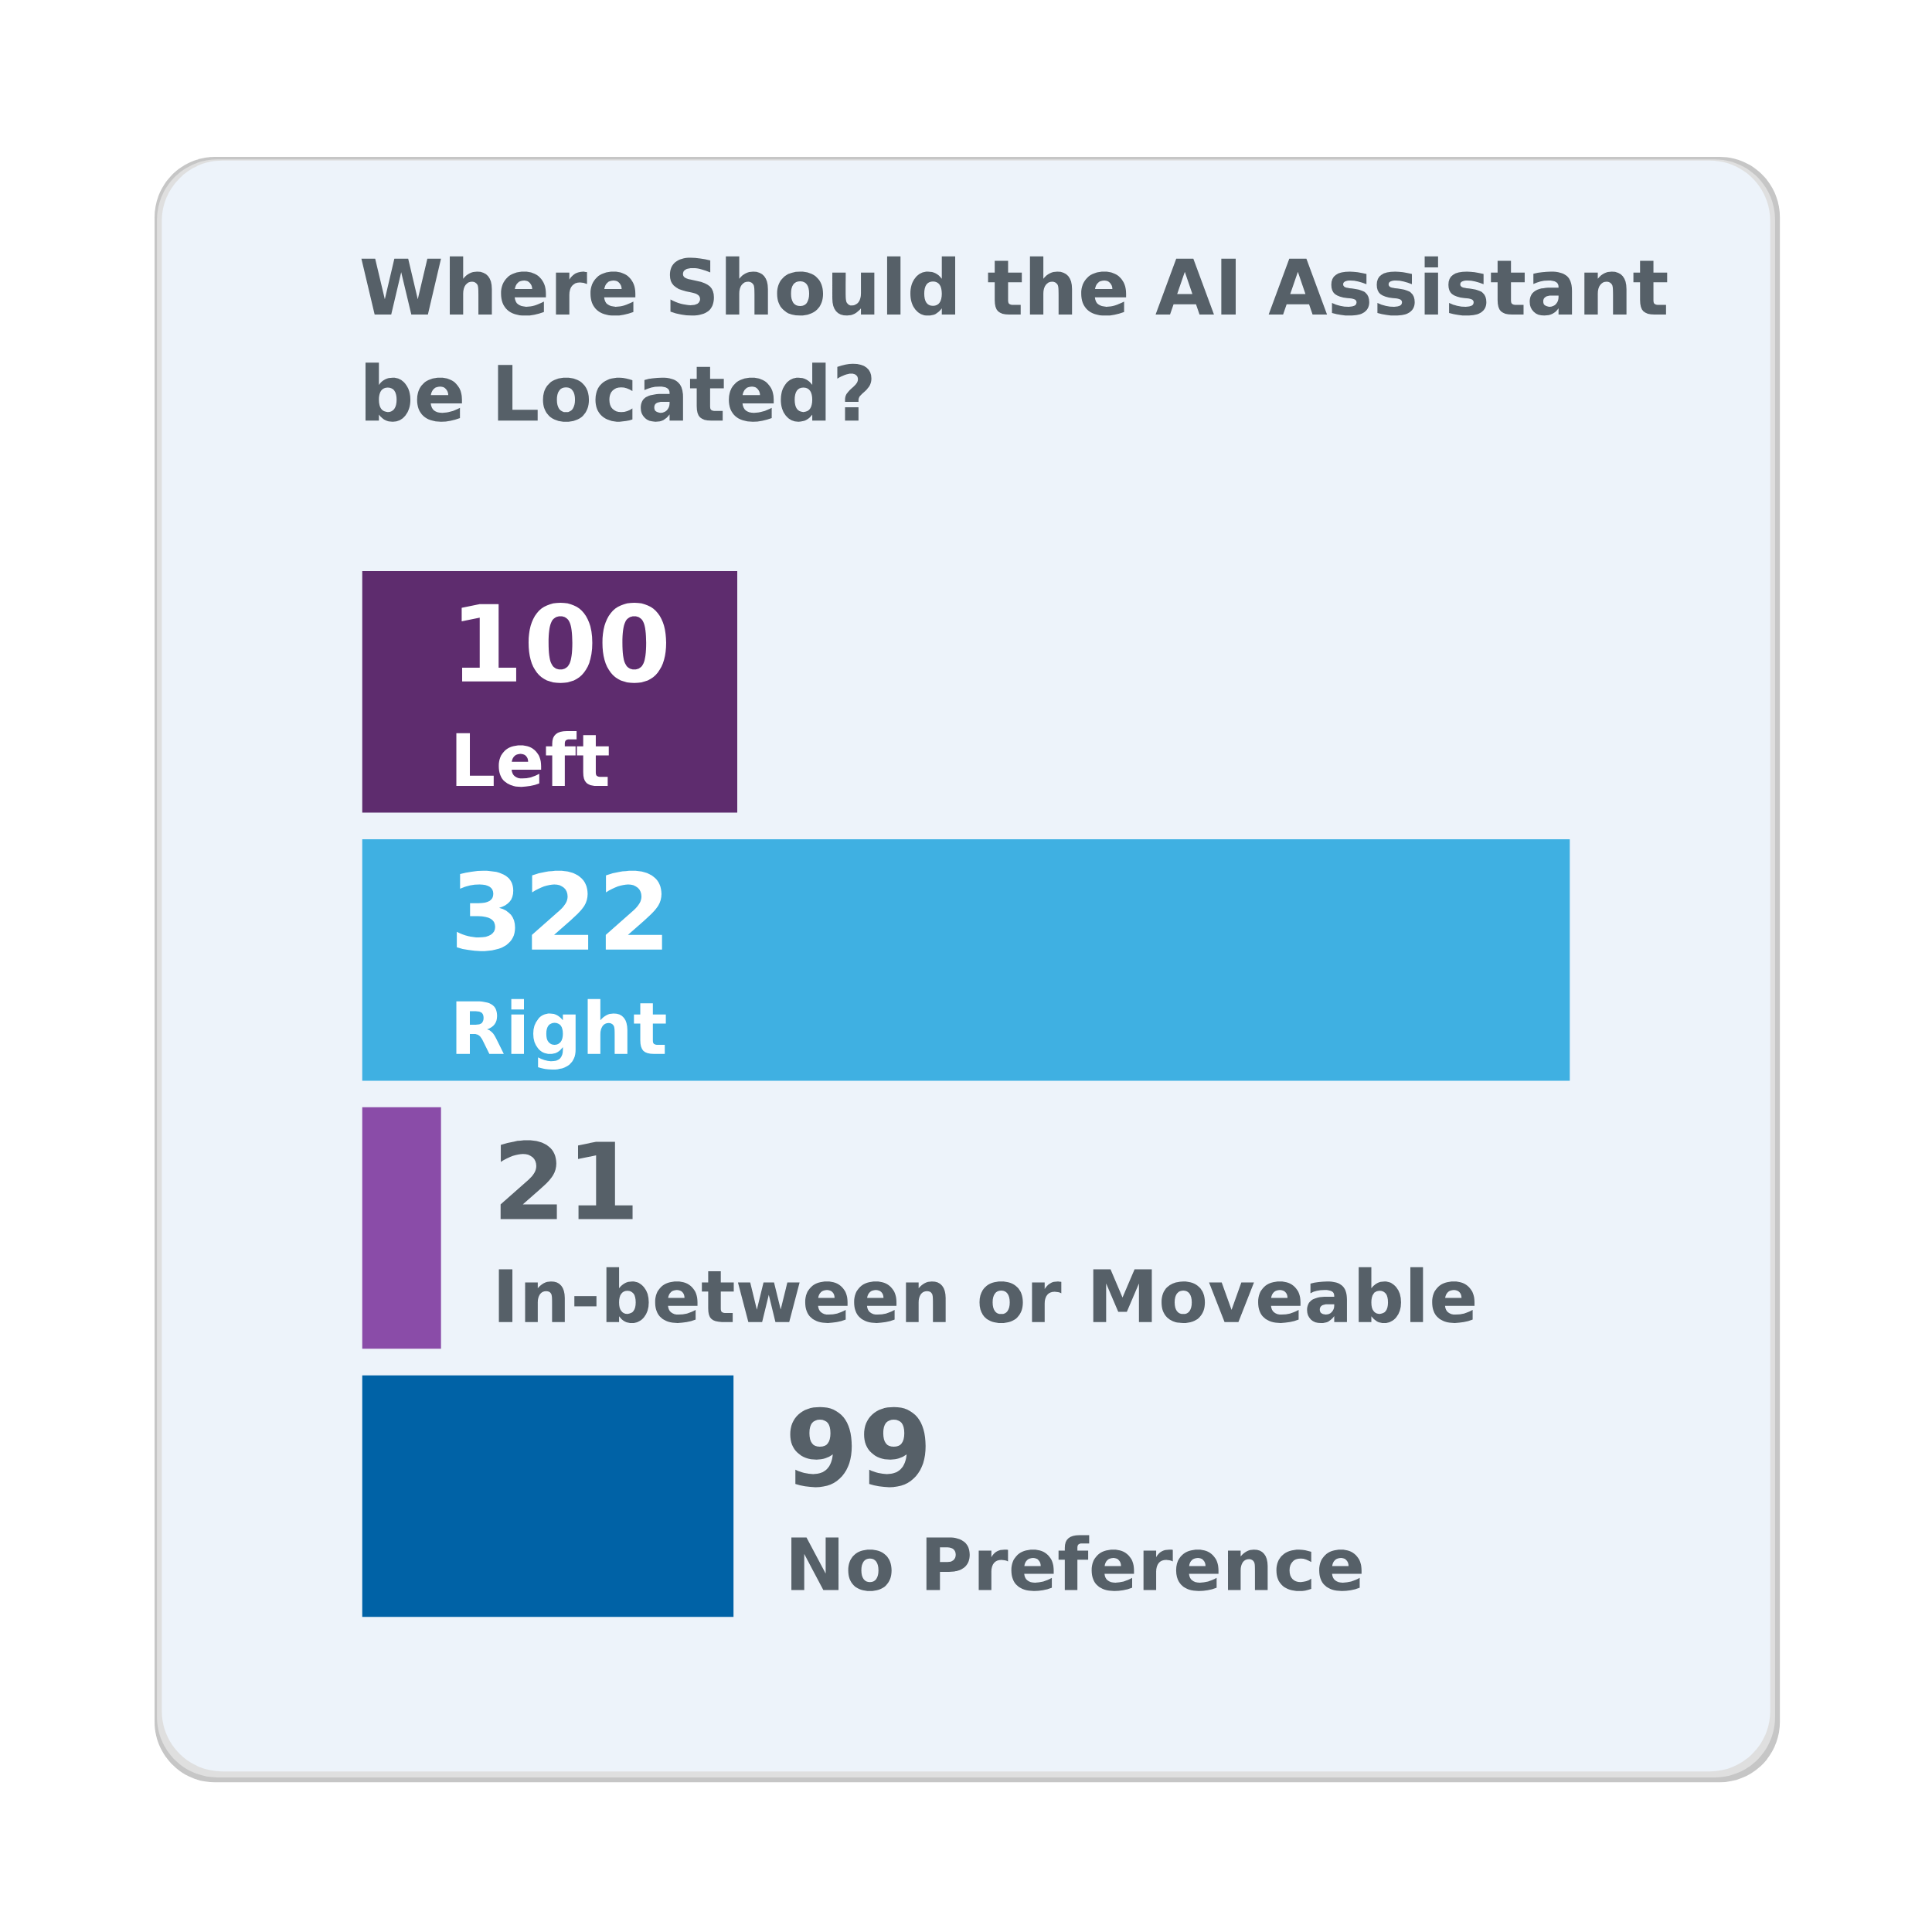  What do you see at coordinates (1014, 339) in the screenshot?
I see `chart-title: Where Should the AI Assistant be Located?` at bounding box center [1014, 339].